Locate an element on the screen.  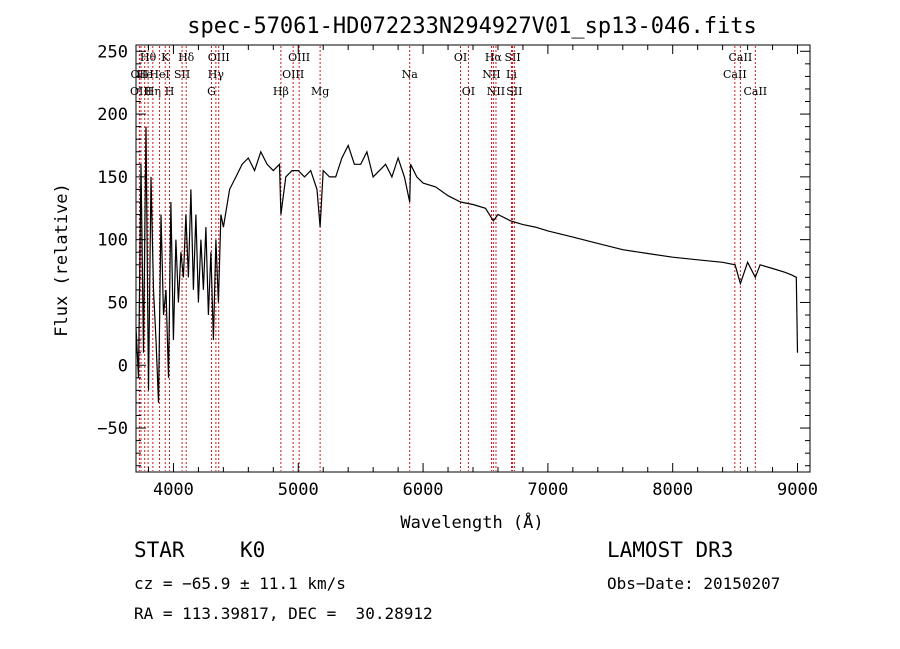
spectral-line-label: Hη is located at coordinates (153, 91).